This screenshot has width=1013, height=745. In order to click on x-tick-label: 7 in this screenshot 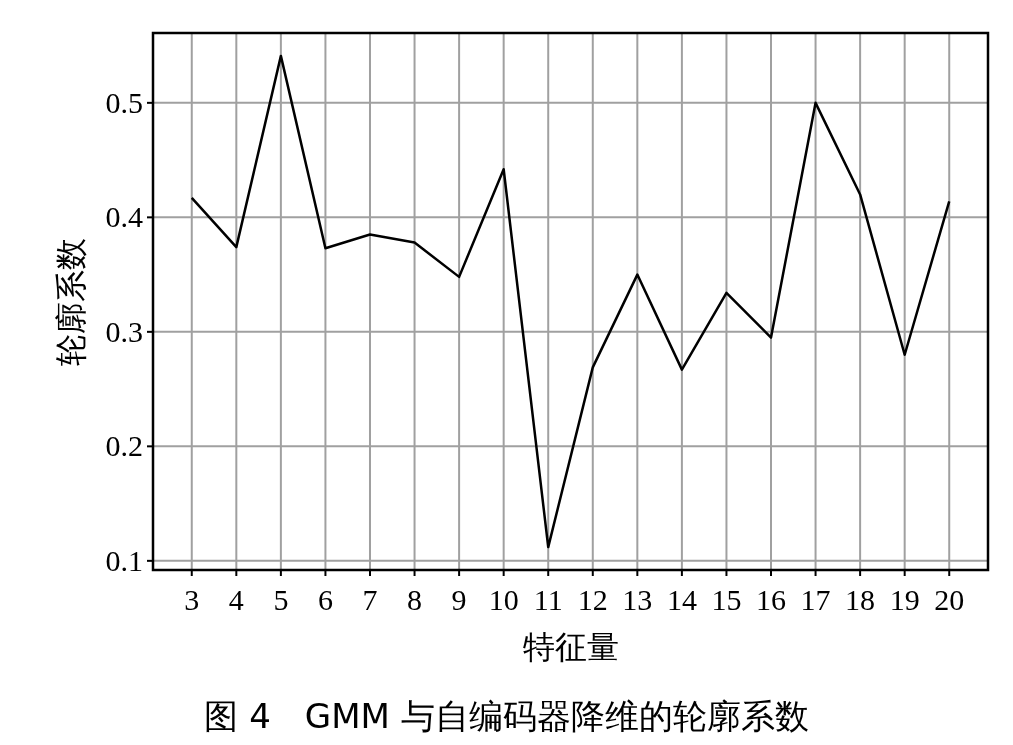, I will do `click(370, 599)`.